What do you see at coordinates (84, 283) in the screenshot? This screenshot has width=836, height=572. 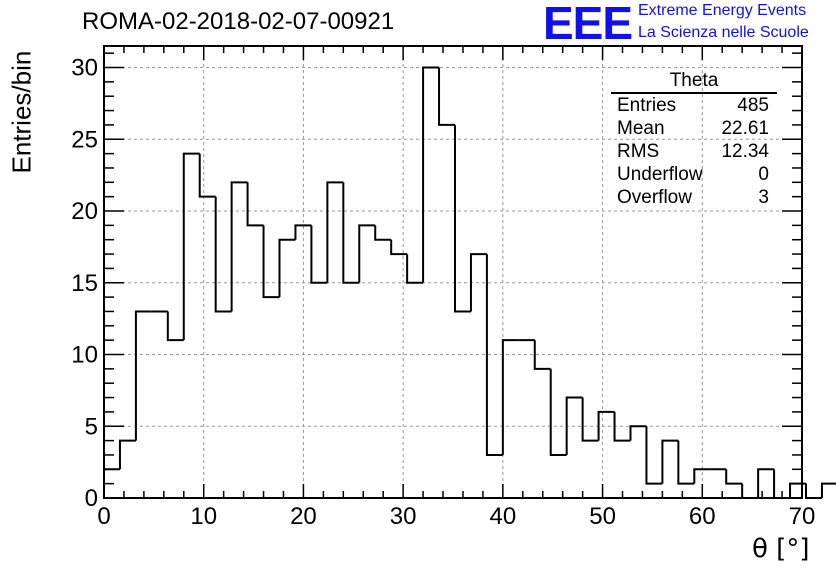 I see `y-tick-label: 15` at bounding box center [84, 283].